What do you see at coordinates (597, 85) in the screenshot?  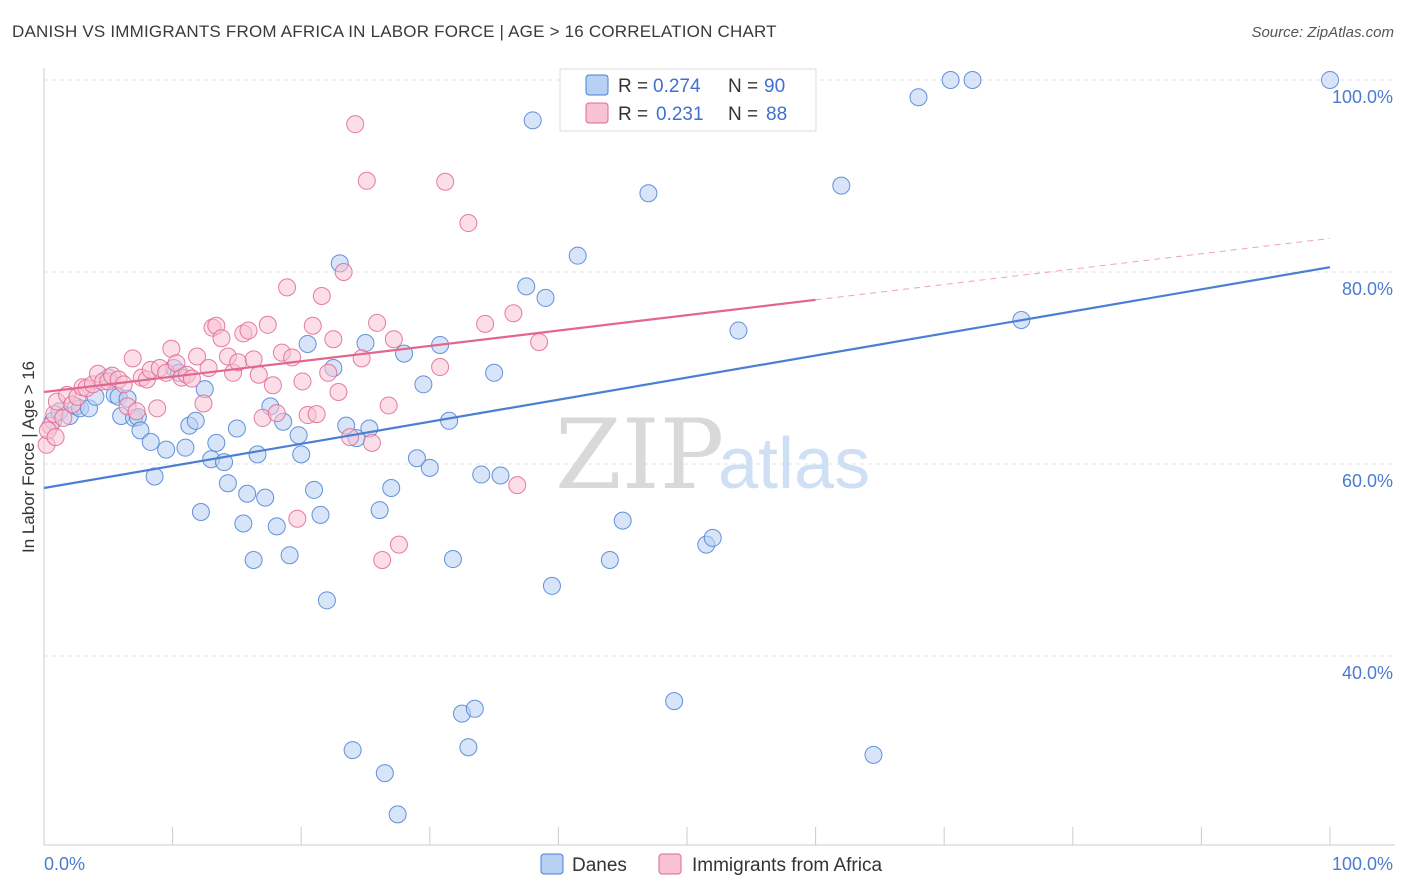 I see `legend-danes-swatch` at bounding box center [597, 85].